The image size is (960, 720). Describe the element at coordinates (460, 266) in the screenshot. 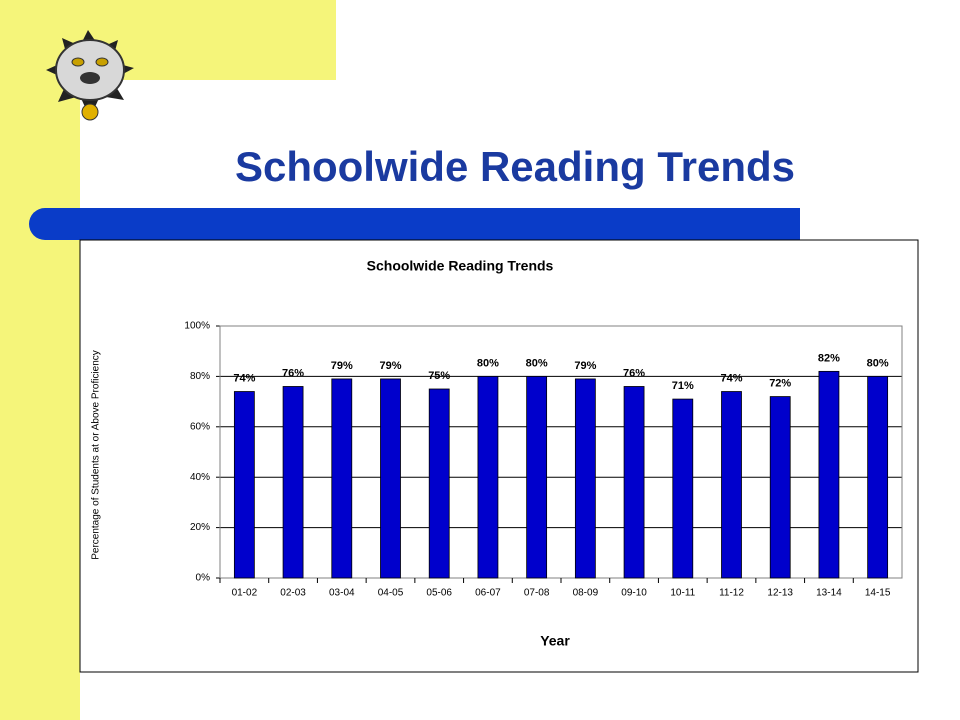

I see `chart-title: Schoolwide Reading Trends` at that location.